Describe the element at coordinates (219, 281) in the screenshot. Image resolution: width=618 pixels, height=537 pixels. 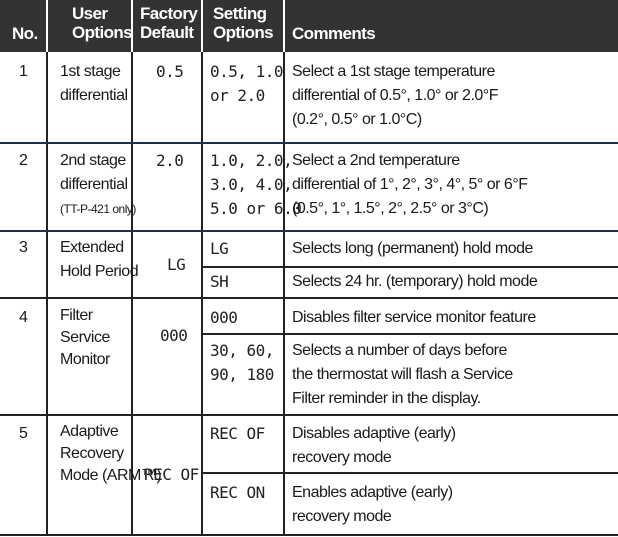
I see `setting-value: SH` at that location.